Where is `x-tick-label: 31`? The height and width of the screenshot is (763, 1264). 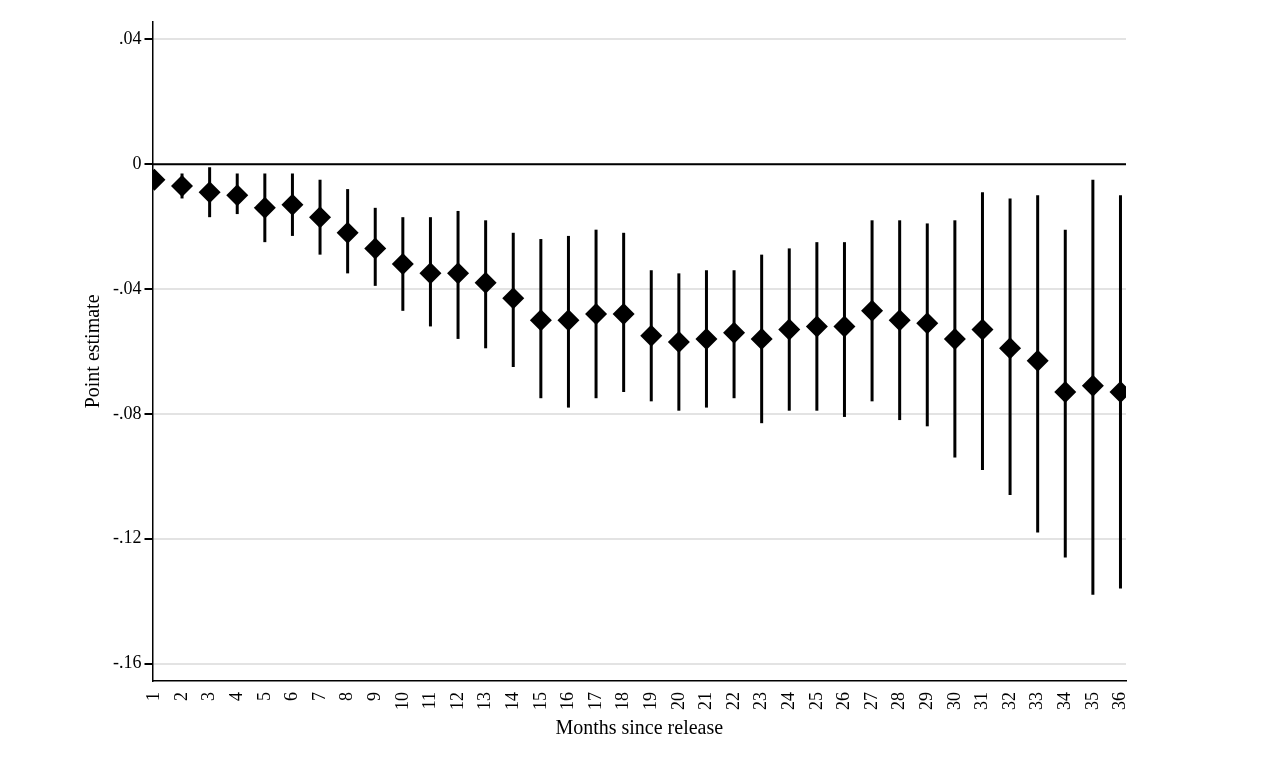 x-tick-label: 31 is located at coordinates (981, 701).